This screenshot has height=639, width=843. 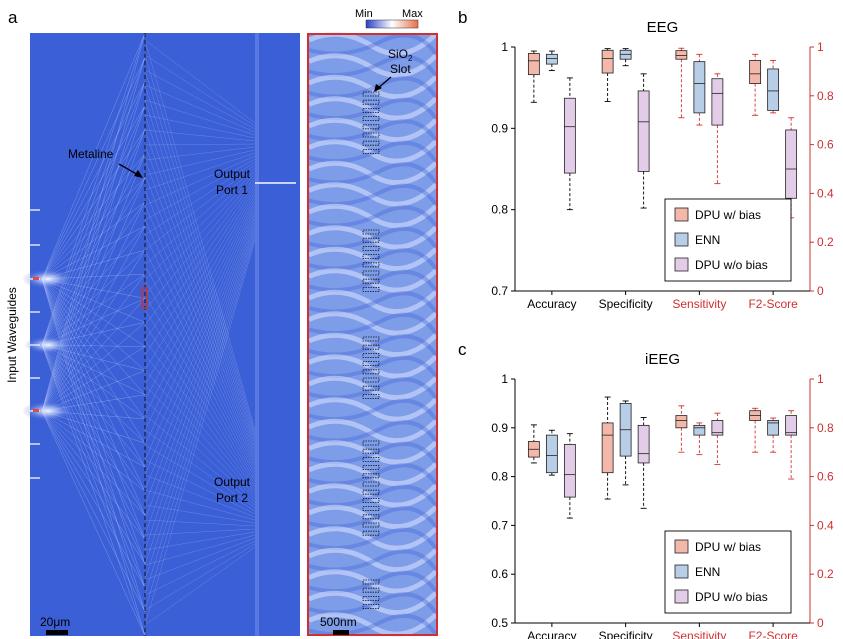 What do you see at coordinates (499, 574) in the screenshot?
I see `left-axis-tick-label: 0.6` at bounding box center [499, 574].